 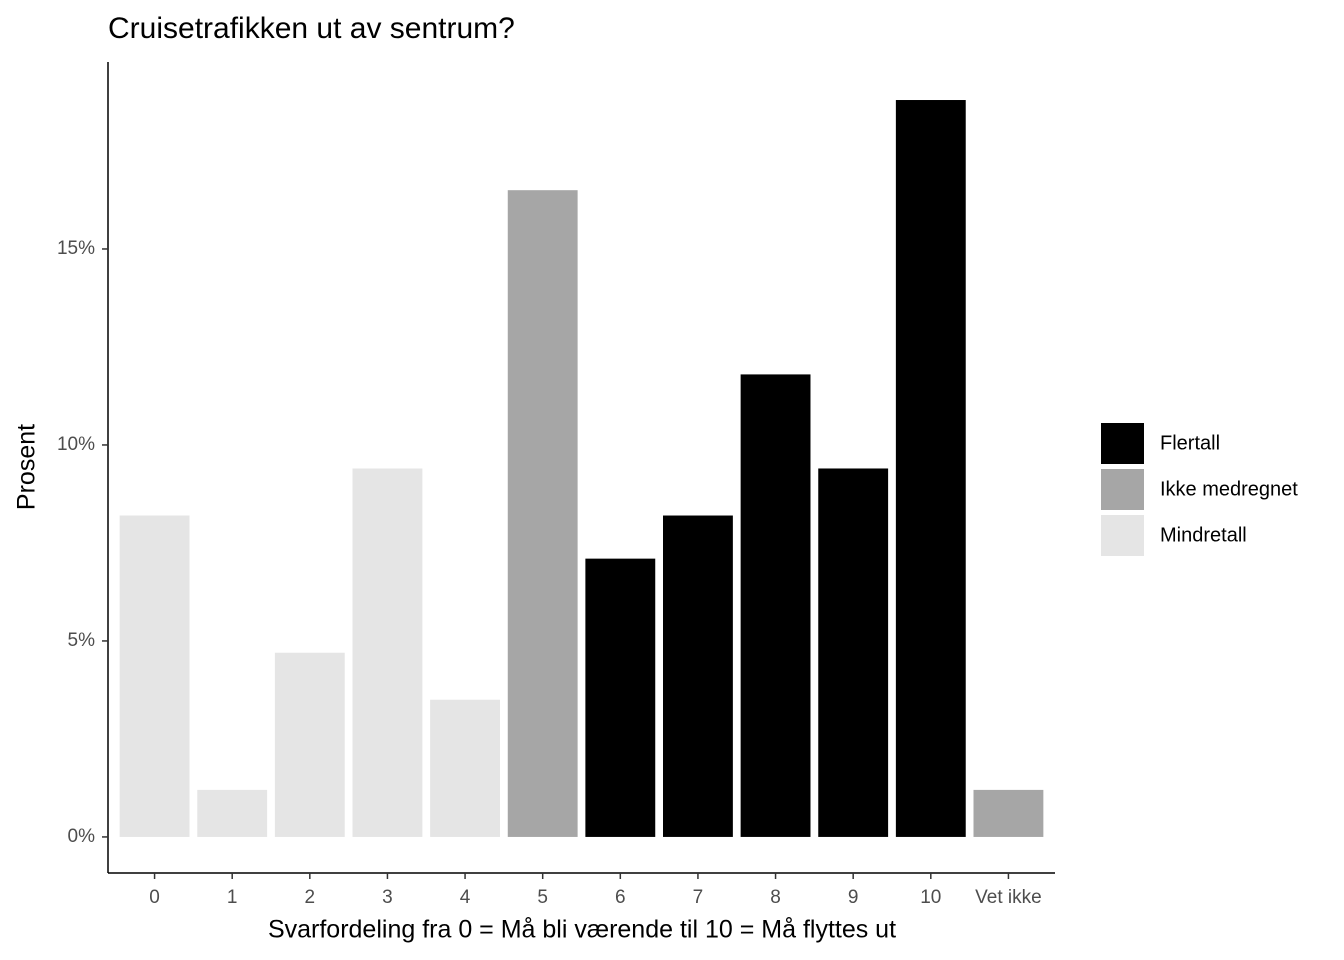 What do you see at coordinates (620, 897) in the screenshot?
I see `x-tick-label: 6` at bounding box center [620, 897].